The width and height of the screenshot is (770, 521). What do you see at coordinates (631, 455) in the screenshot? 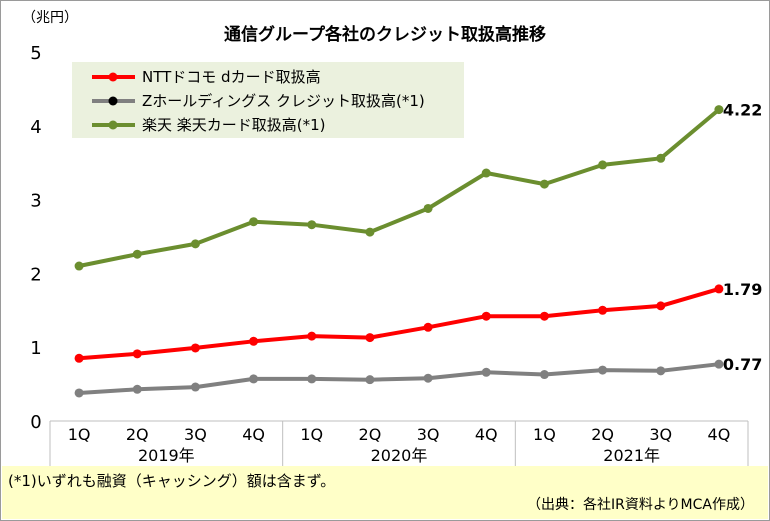
I see `x-year-label: 2021年` at bounding box center [631, 455].